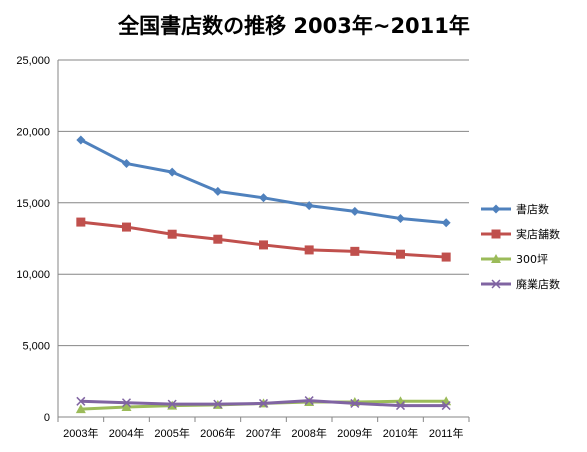 This screenshot has height=452, width=587. What do you see at coordinates (532, 259) in the screenshot?
I see `legend-label: 300坪` at bounding box center [532, 259].